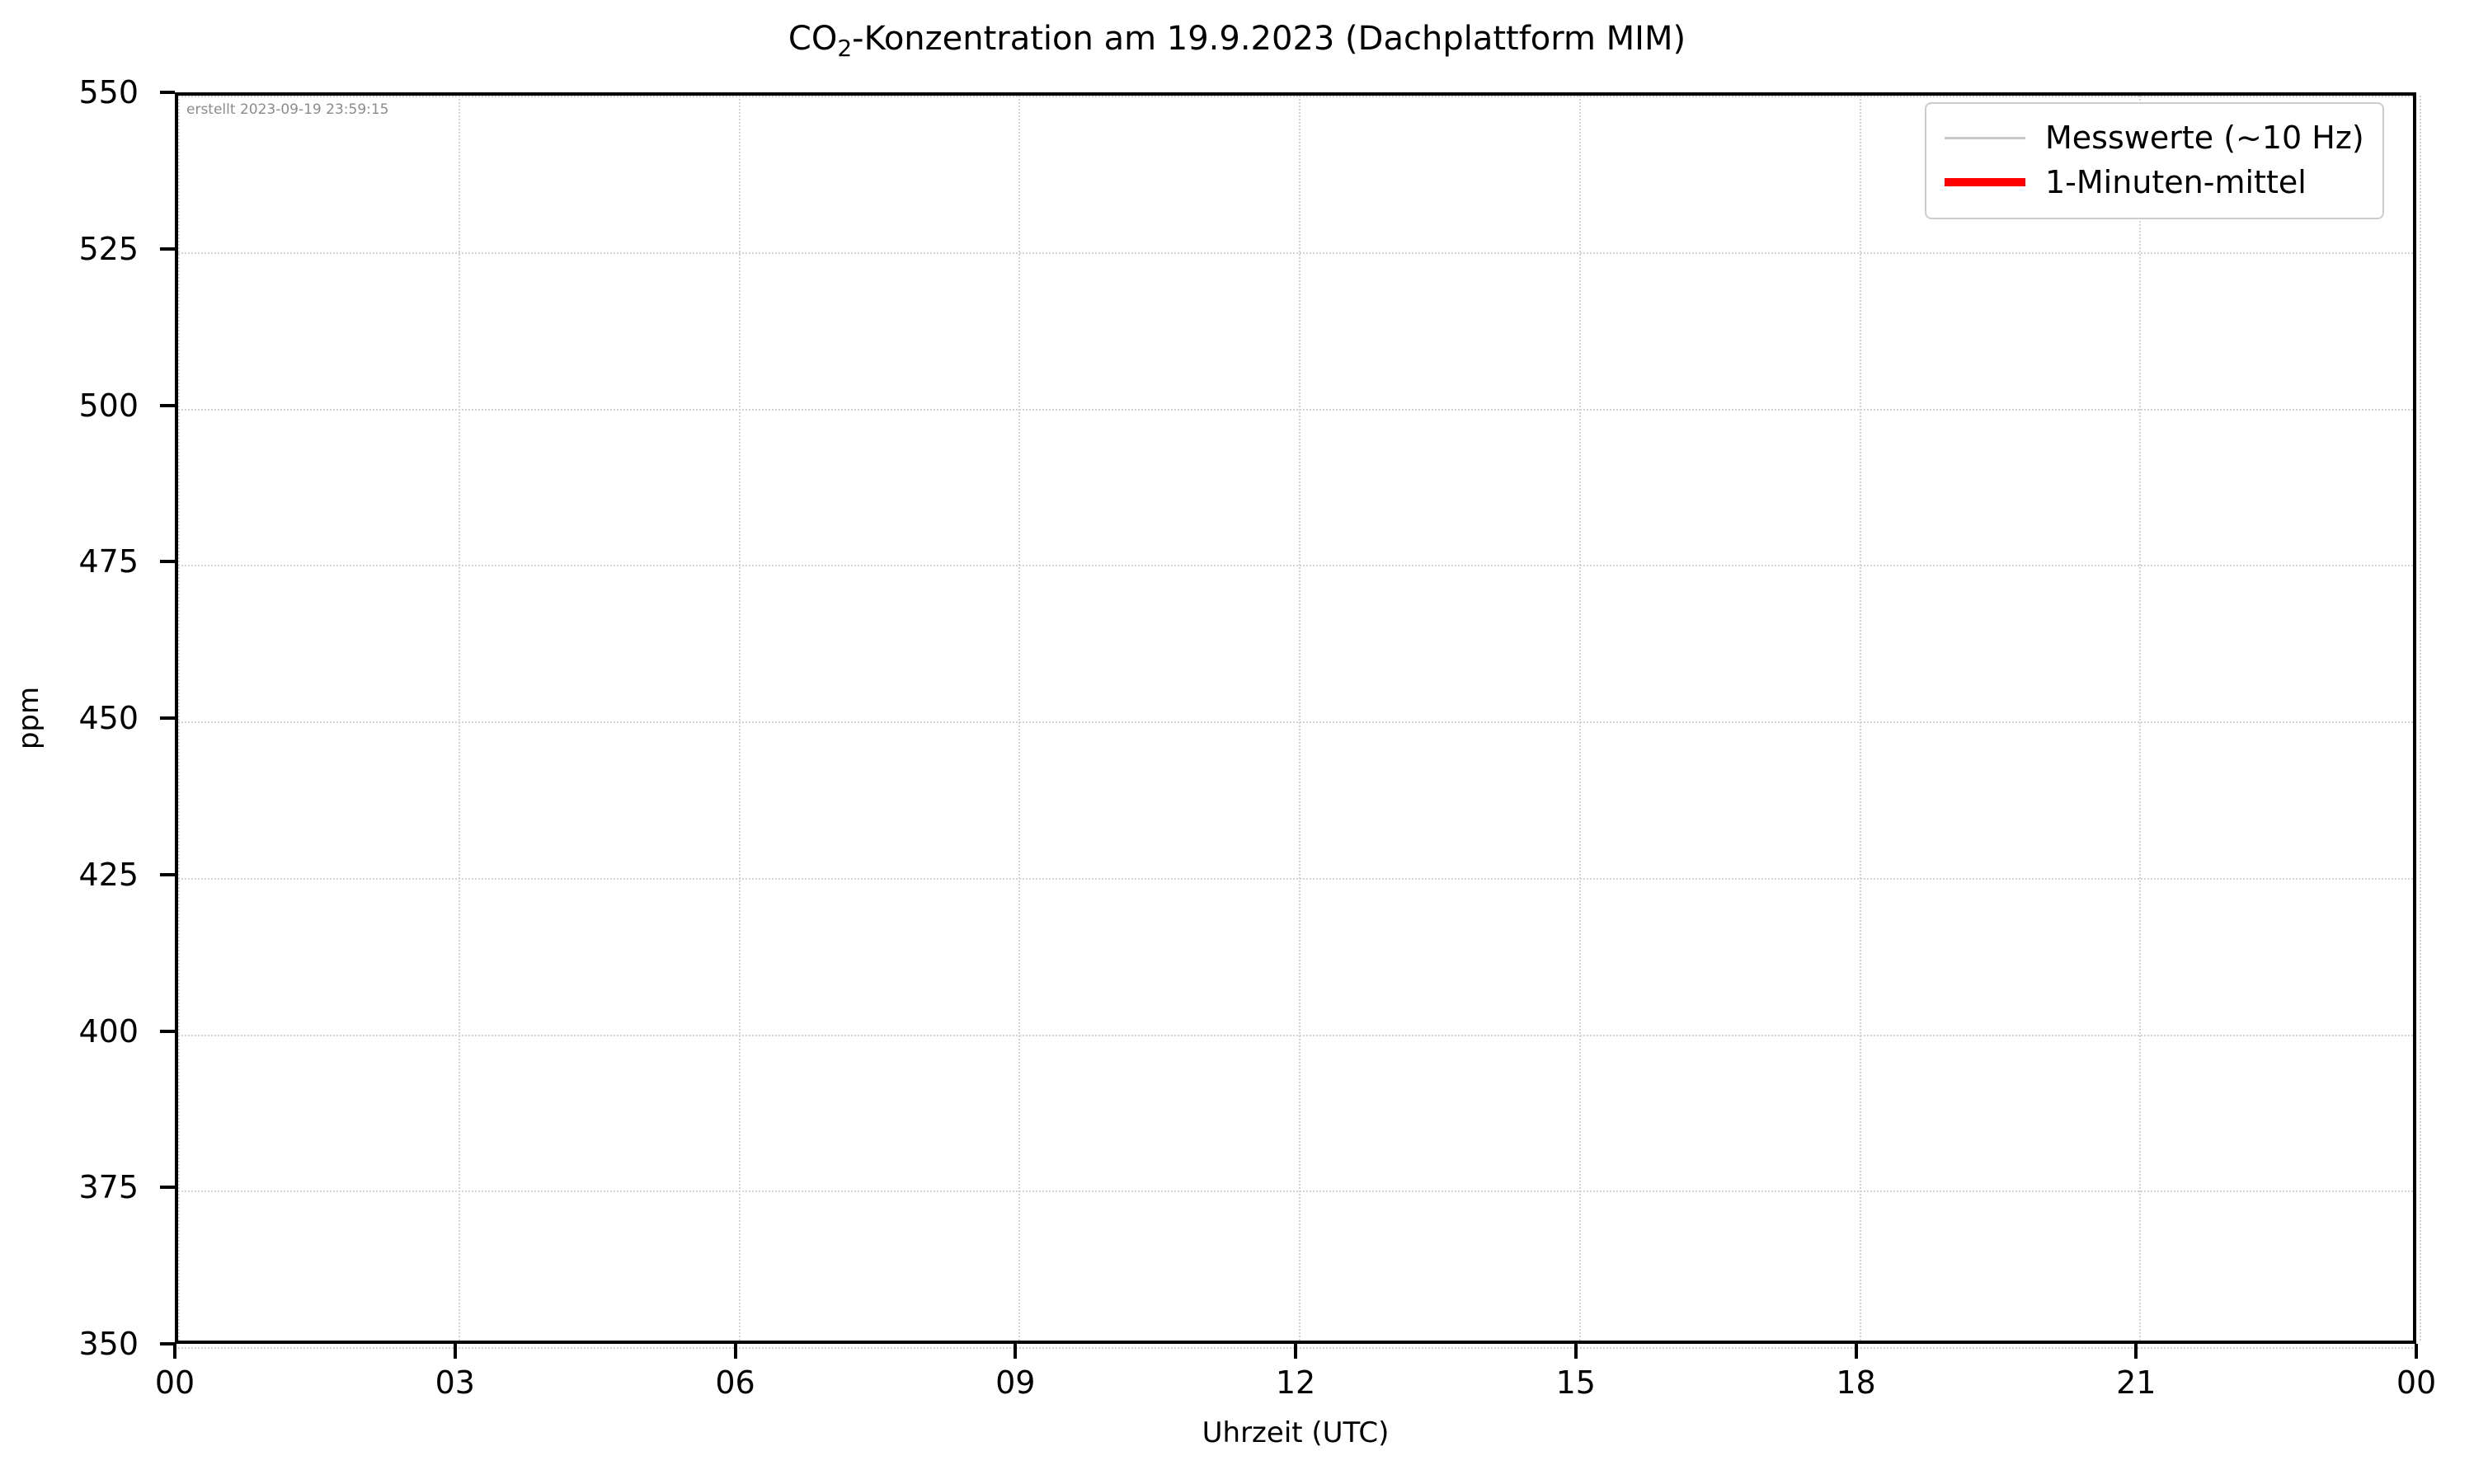  I want to click on x-tick-label: 12, so click(1295, 1382).